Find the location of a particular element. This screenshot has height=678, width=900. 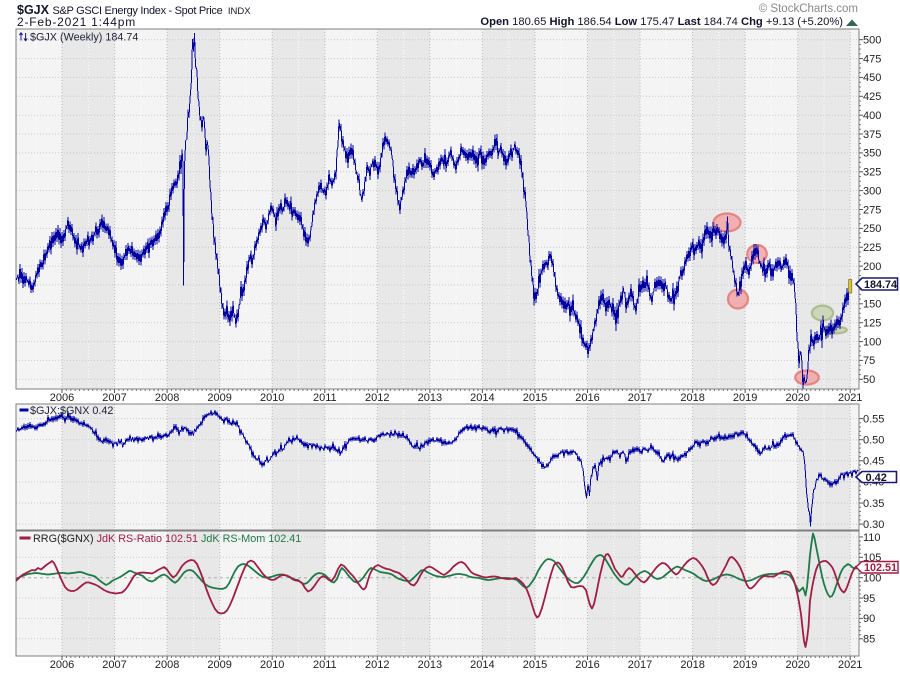

svg-text: 325 is located at coordinates (872, 173).